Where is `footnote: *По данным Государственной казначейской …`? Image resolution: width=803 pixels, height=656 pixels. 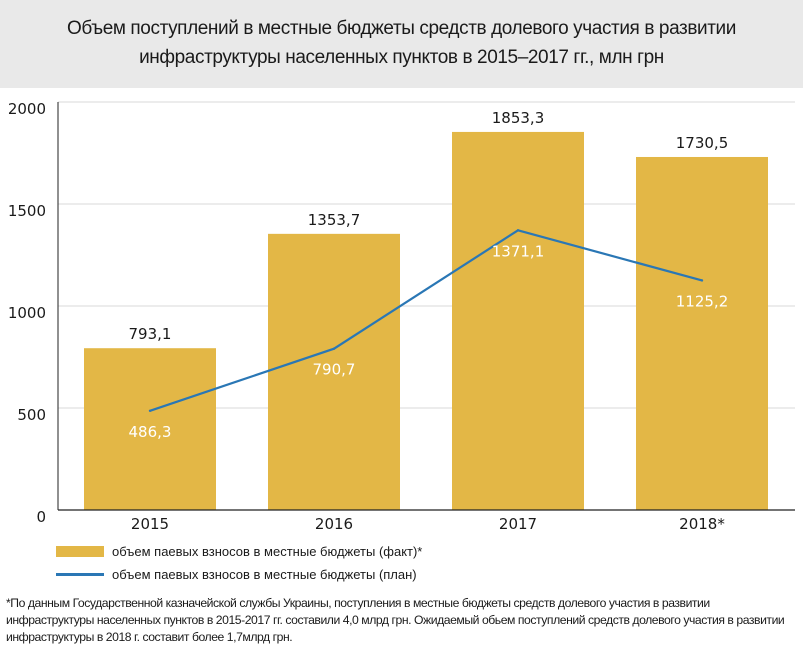 footnote: *По данным Государственной казначейской … is located at coordinates (395, 620).